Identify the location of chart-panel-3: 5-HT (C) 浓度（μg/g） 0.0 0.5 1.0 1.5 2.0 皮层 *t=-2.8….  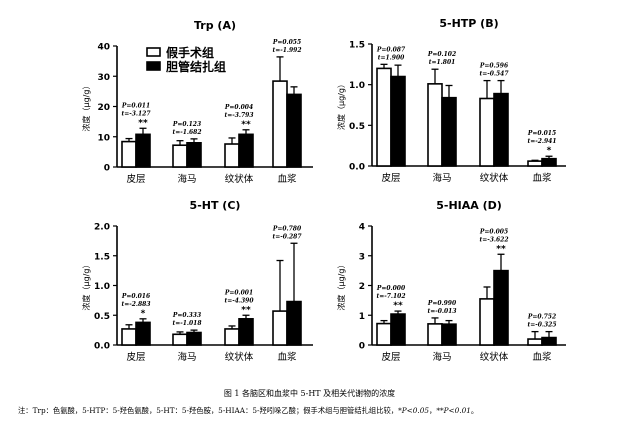
(197, 281).